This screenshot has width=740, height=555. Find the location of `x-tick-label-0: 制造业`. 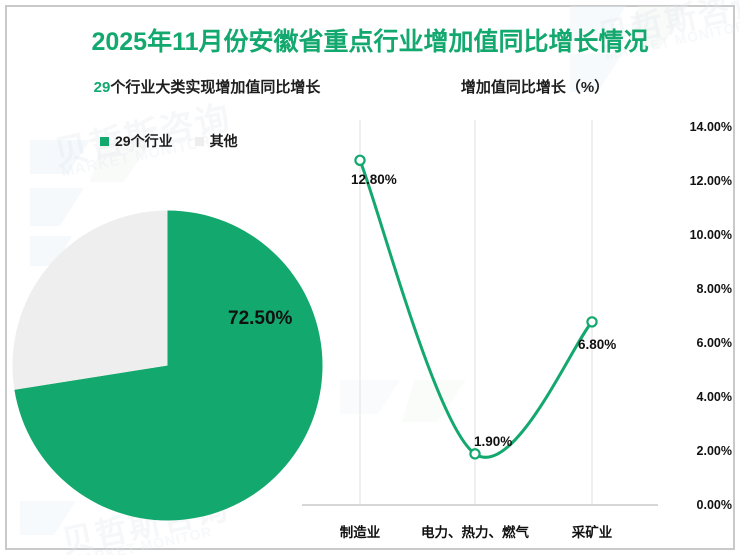

x-tick-label-0: 制造业 is located at coordinates (360, 532).